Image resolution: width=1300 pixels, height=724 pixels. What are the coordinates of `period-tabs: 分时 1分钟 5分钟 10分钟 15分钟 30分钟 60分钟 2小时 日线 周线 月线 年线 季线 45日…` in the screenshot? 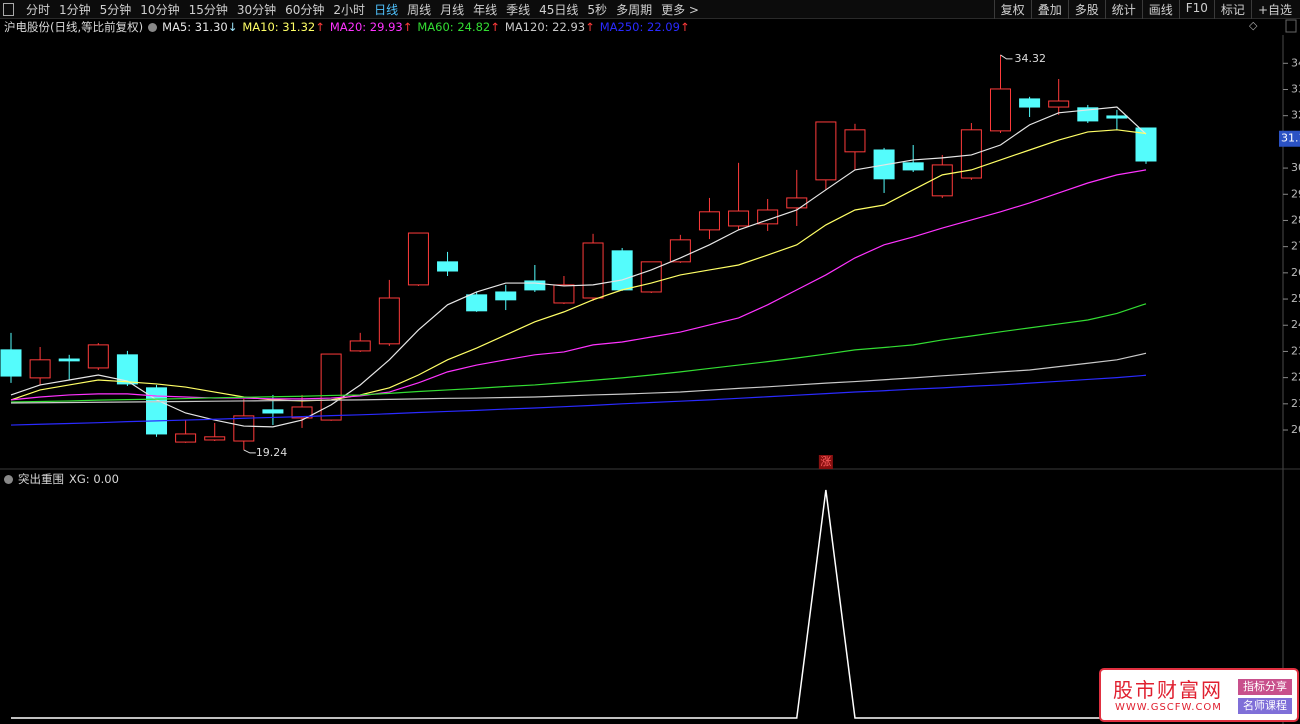 It's located at (362, 9).